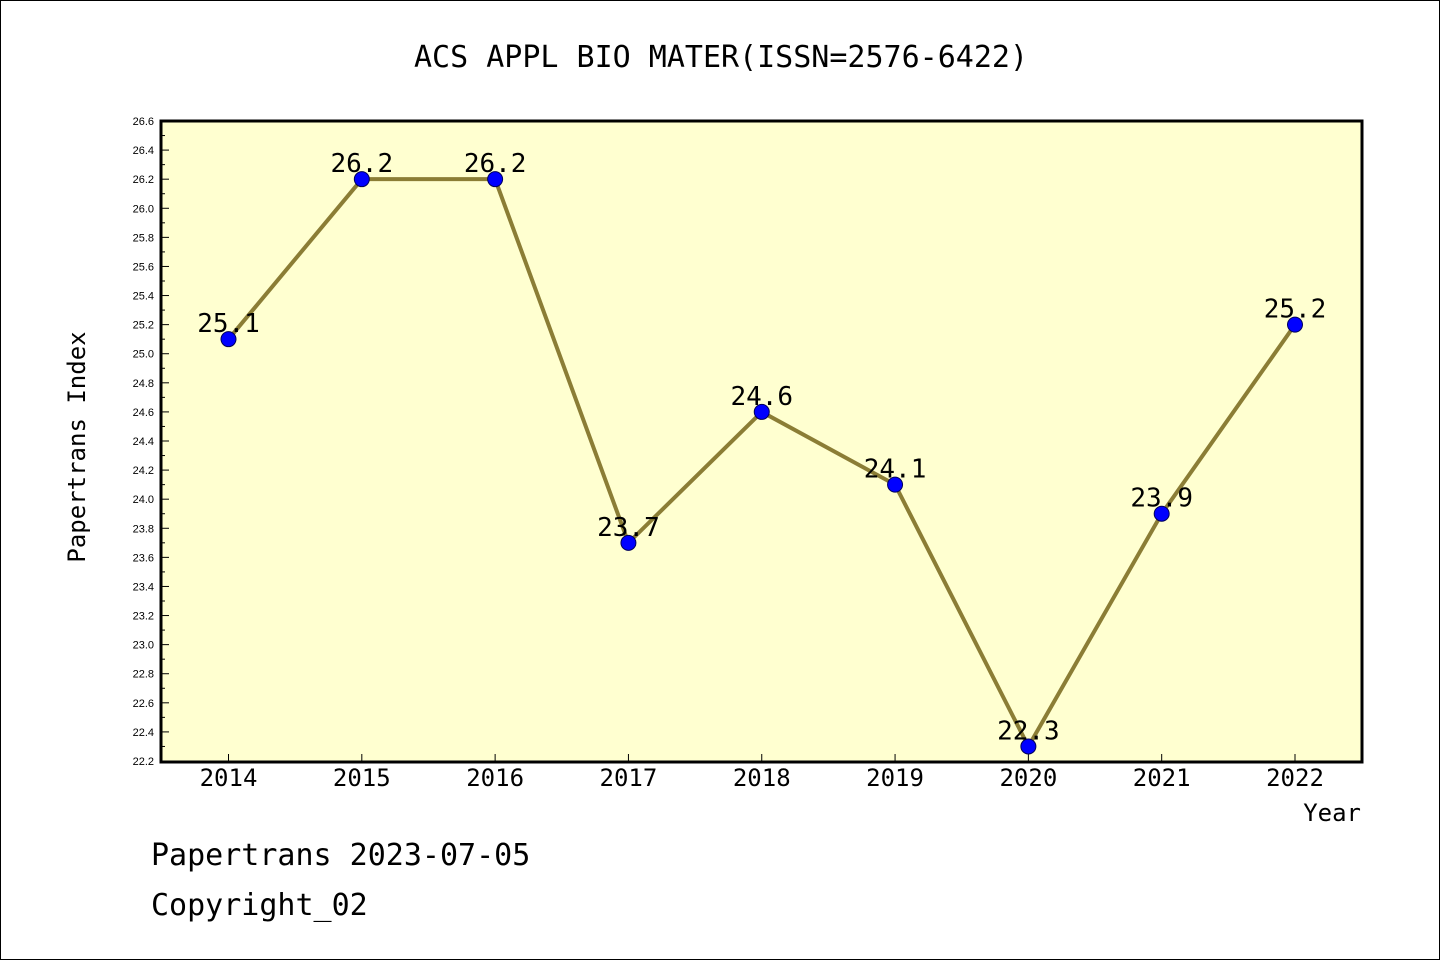  What do you see at coordinates (762, 778) in the screenshot?
I see `x-tick-label: 2018` at bounding box center [762, 778].